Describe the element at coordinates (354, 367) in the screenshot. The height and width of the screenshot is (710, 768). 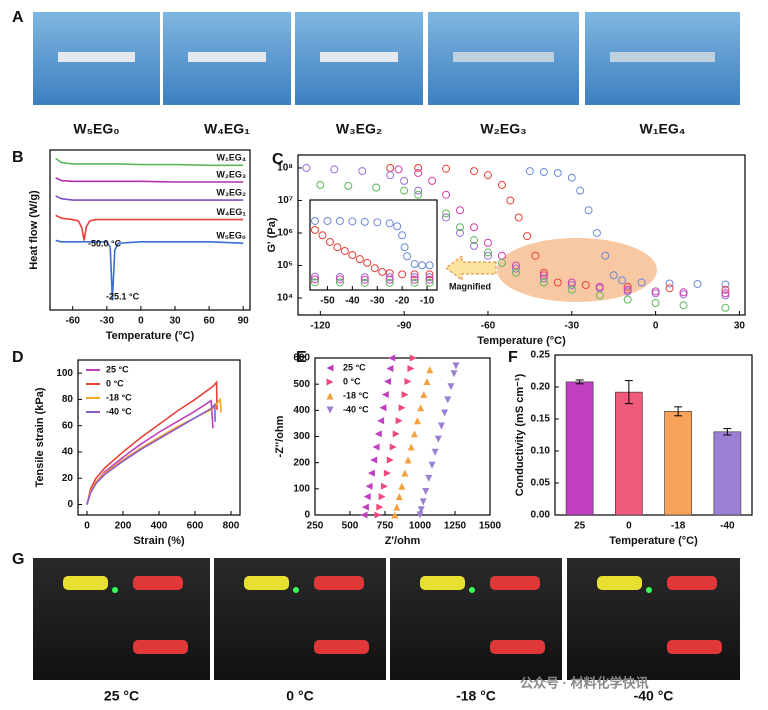
I see `legend-label: 25 °C` at that location.